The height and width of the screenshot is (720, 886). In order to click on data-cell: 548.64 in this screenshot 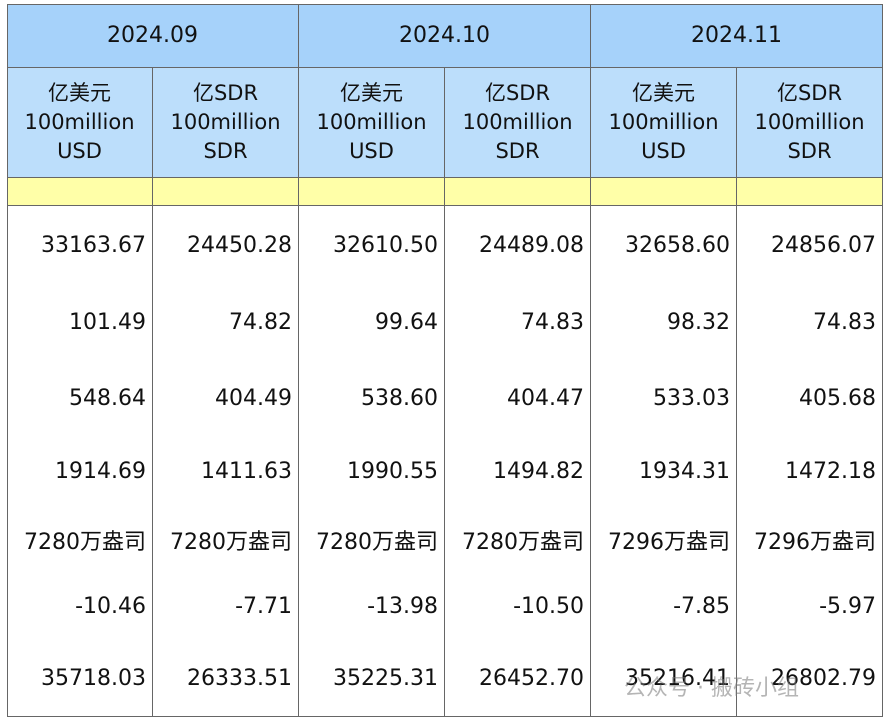, I will do `click(80, 398)`.